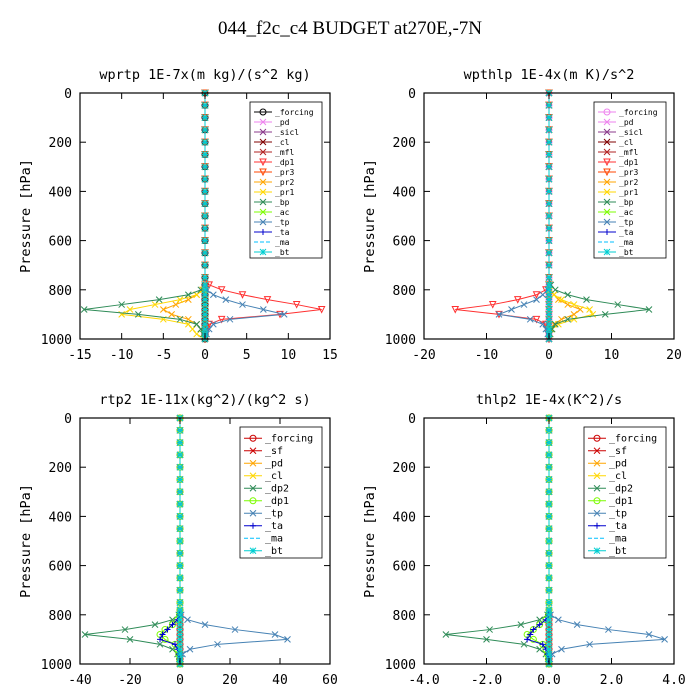 Image resolution: width=700 pixels, height=700 pixels. I want to click on legend-entry: _cl, so click(607, 476).